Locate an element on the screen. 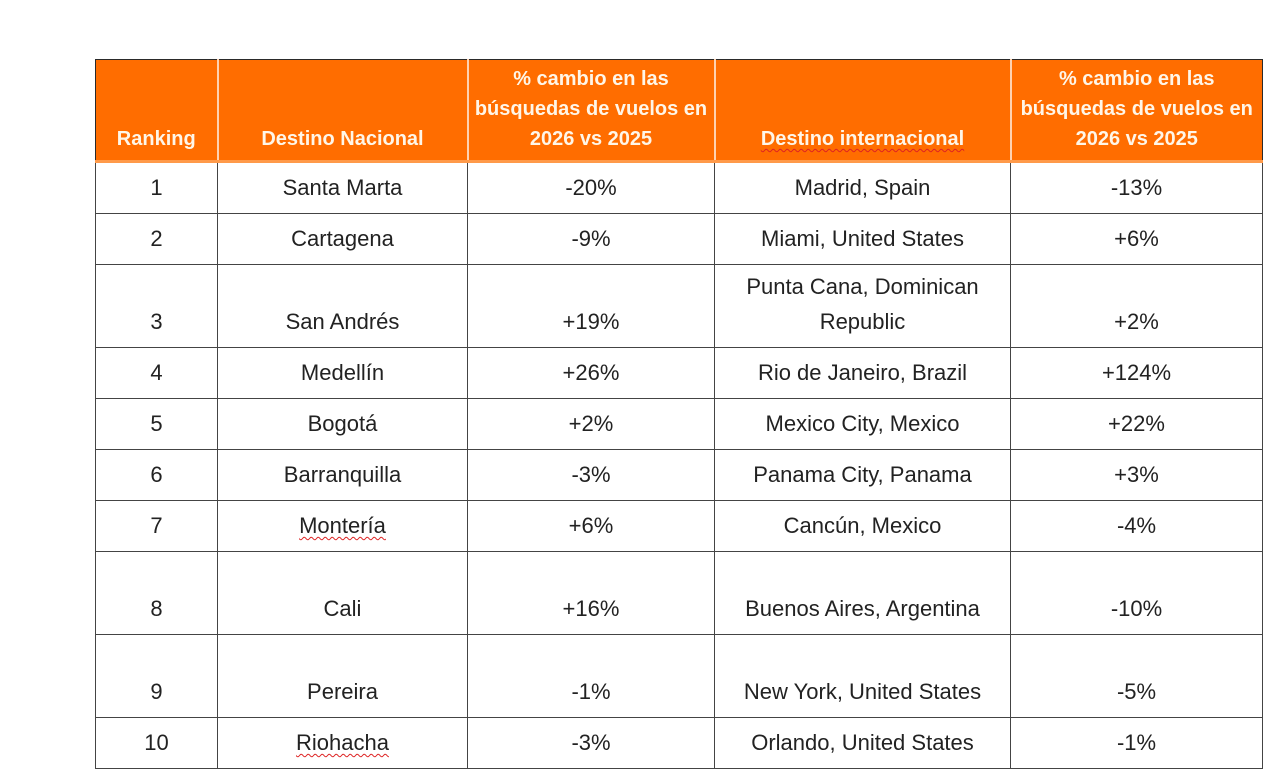 Image resolution: width=1280 pixels, height=778 pixels. cell-international-change: +6% is located at coordinates (1136, 239).